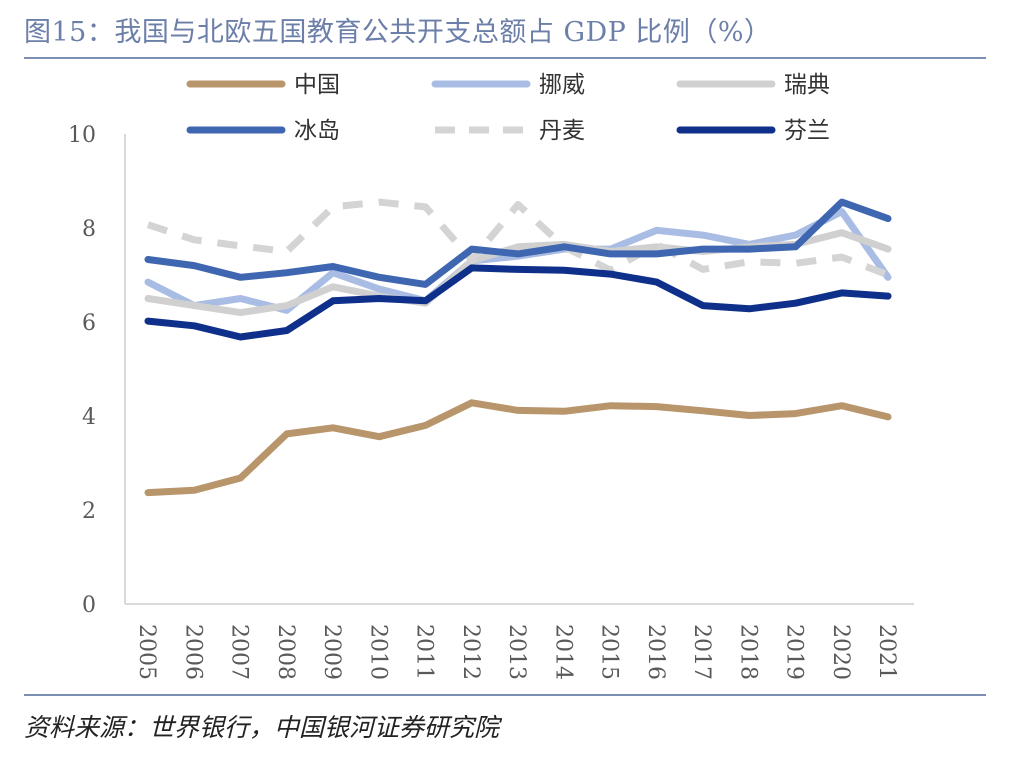  Describe the element at coordinates (398, 32) in the screenshot. I see `chart-title: 图15：我国与北欧五国教育公共开支总额占 GDP 比例（%）` at that location.